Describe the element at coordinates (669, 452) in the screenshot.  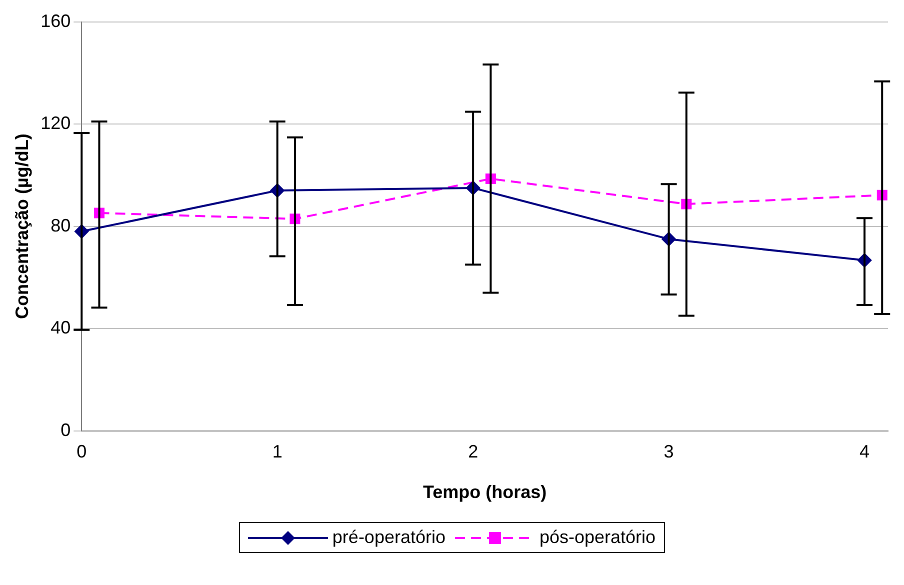
I see `x-tick-label: 3` at that location.